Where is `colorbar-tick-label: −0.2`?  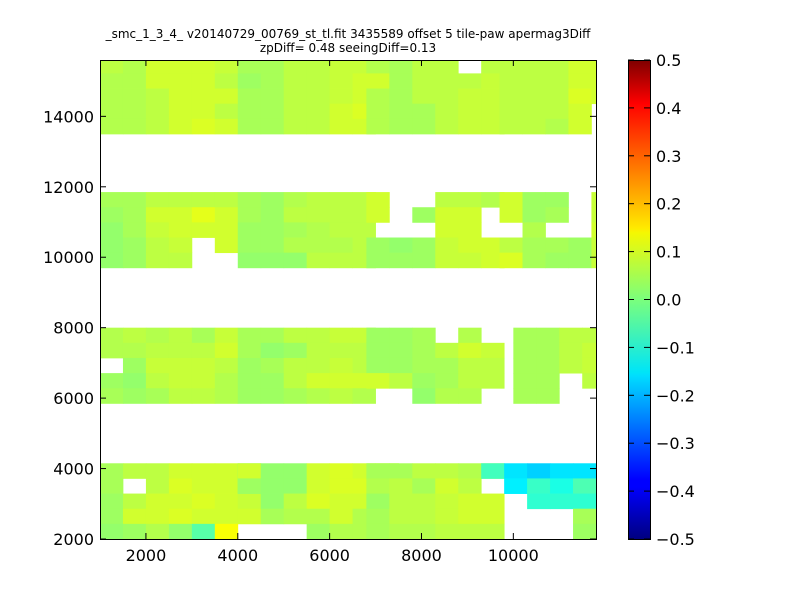
colorbar-tick-label: −0.2 is located at coordinates (675, 395).